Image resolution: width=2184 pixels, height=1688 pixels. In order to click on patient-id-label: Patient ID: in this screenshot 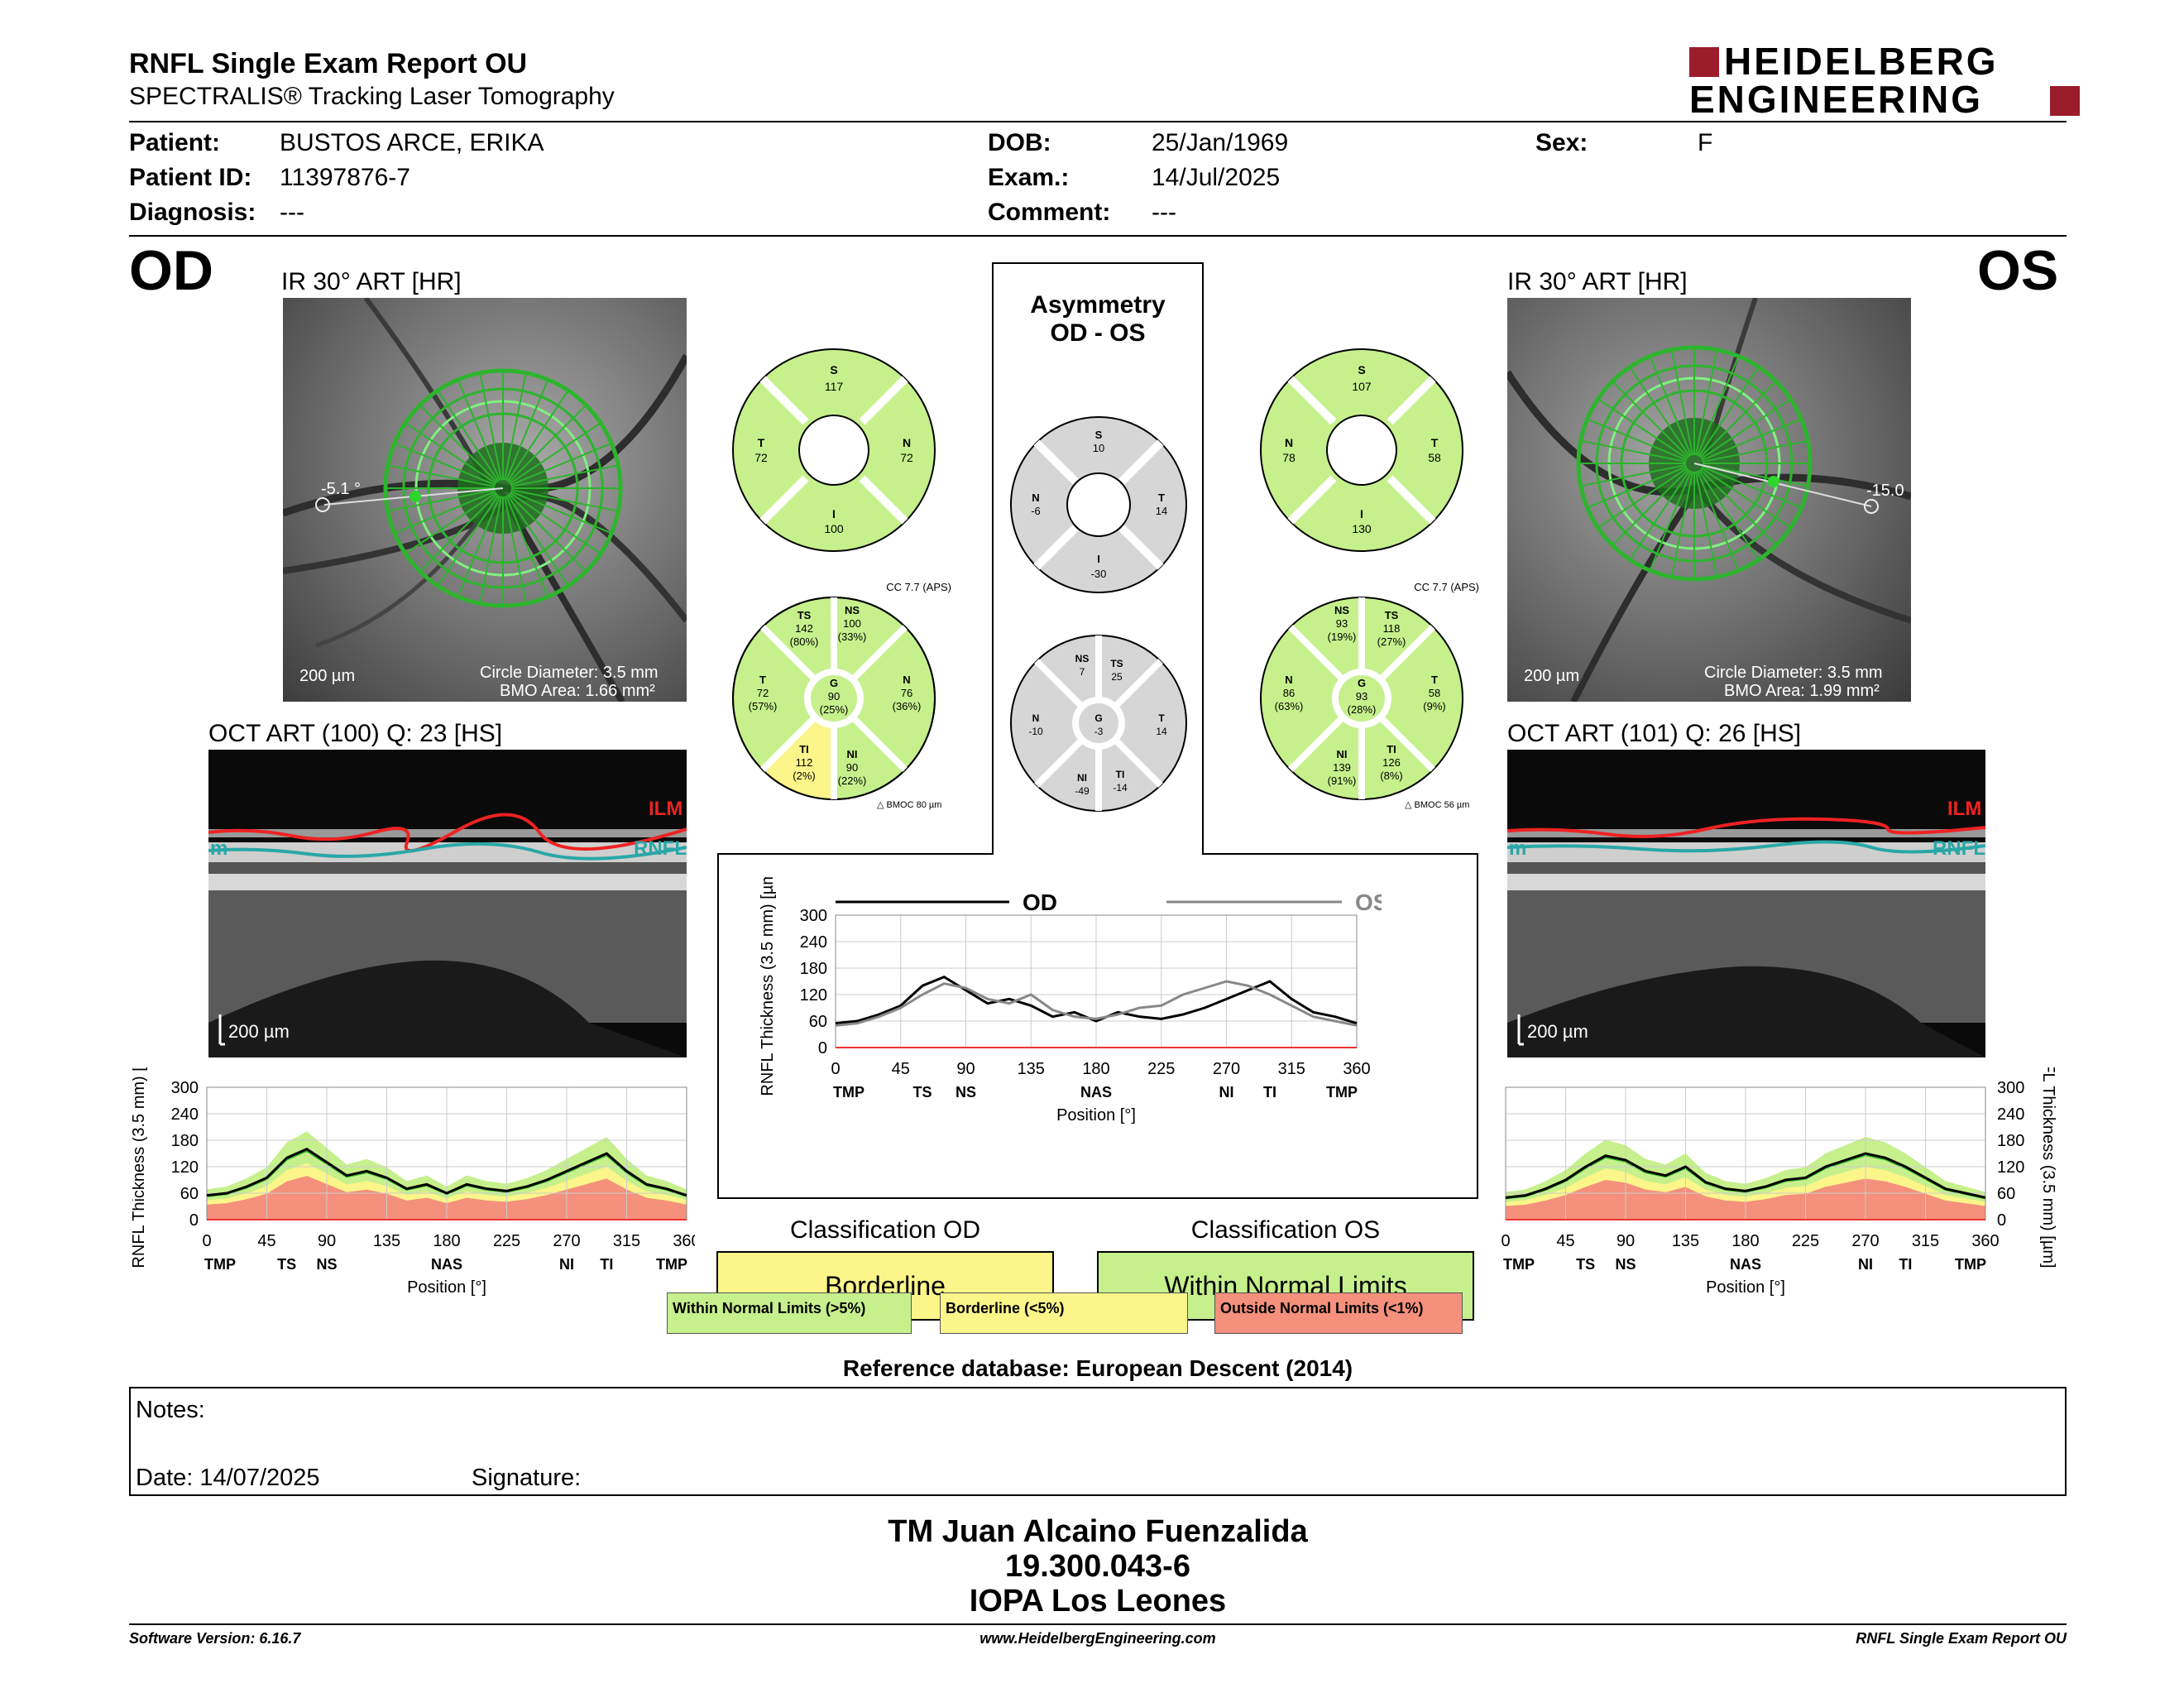, I will do `click(190, 177)`.